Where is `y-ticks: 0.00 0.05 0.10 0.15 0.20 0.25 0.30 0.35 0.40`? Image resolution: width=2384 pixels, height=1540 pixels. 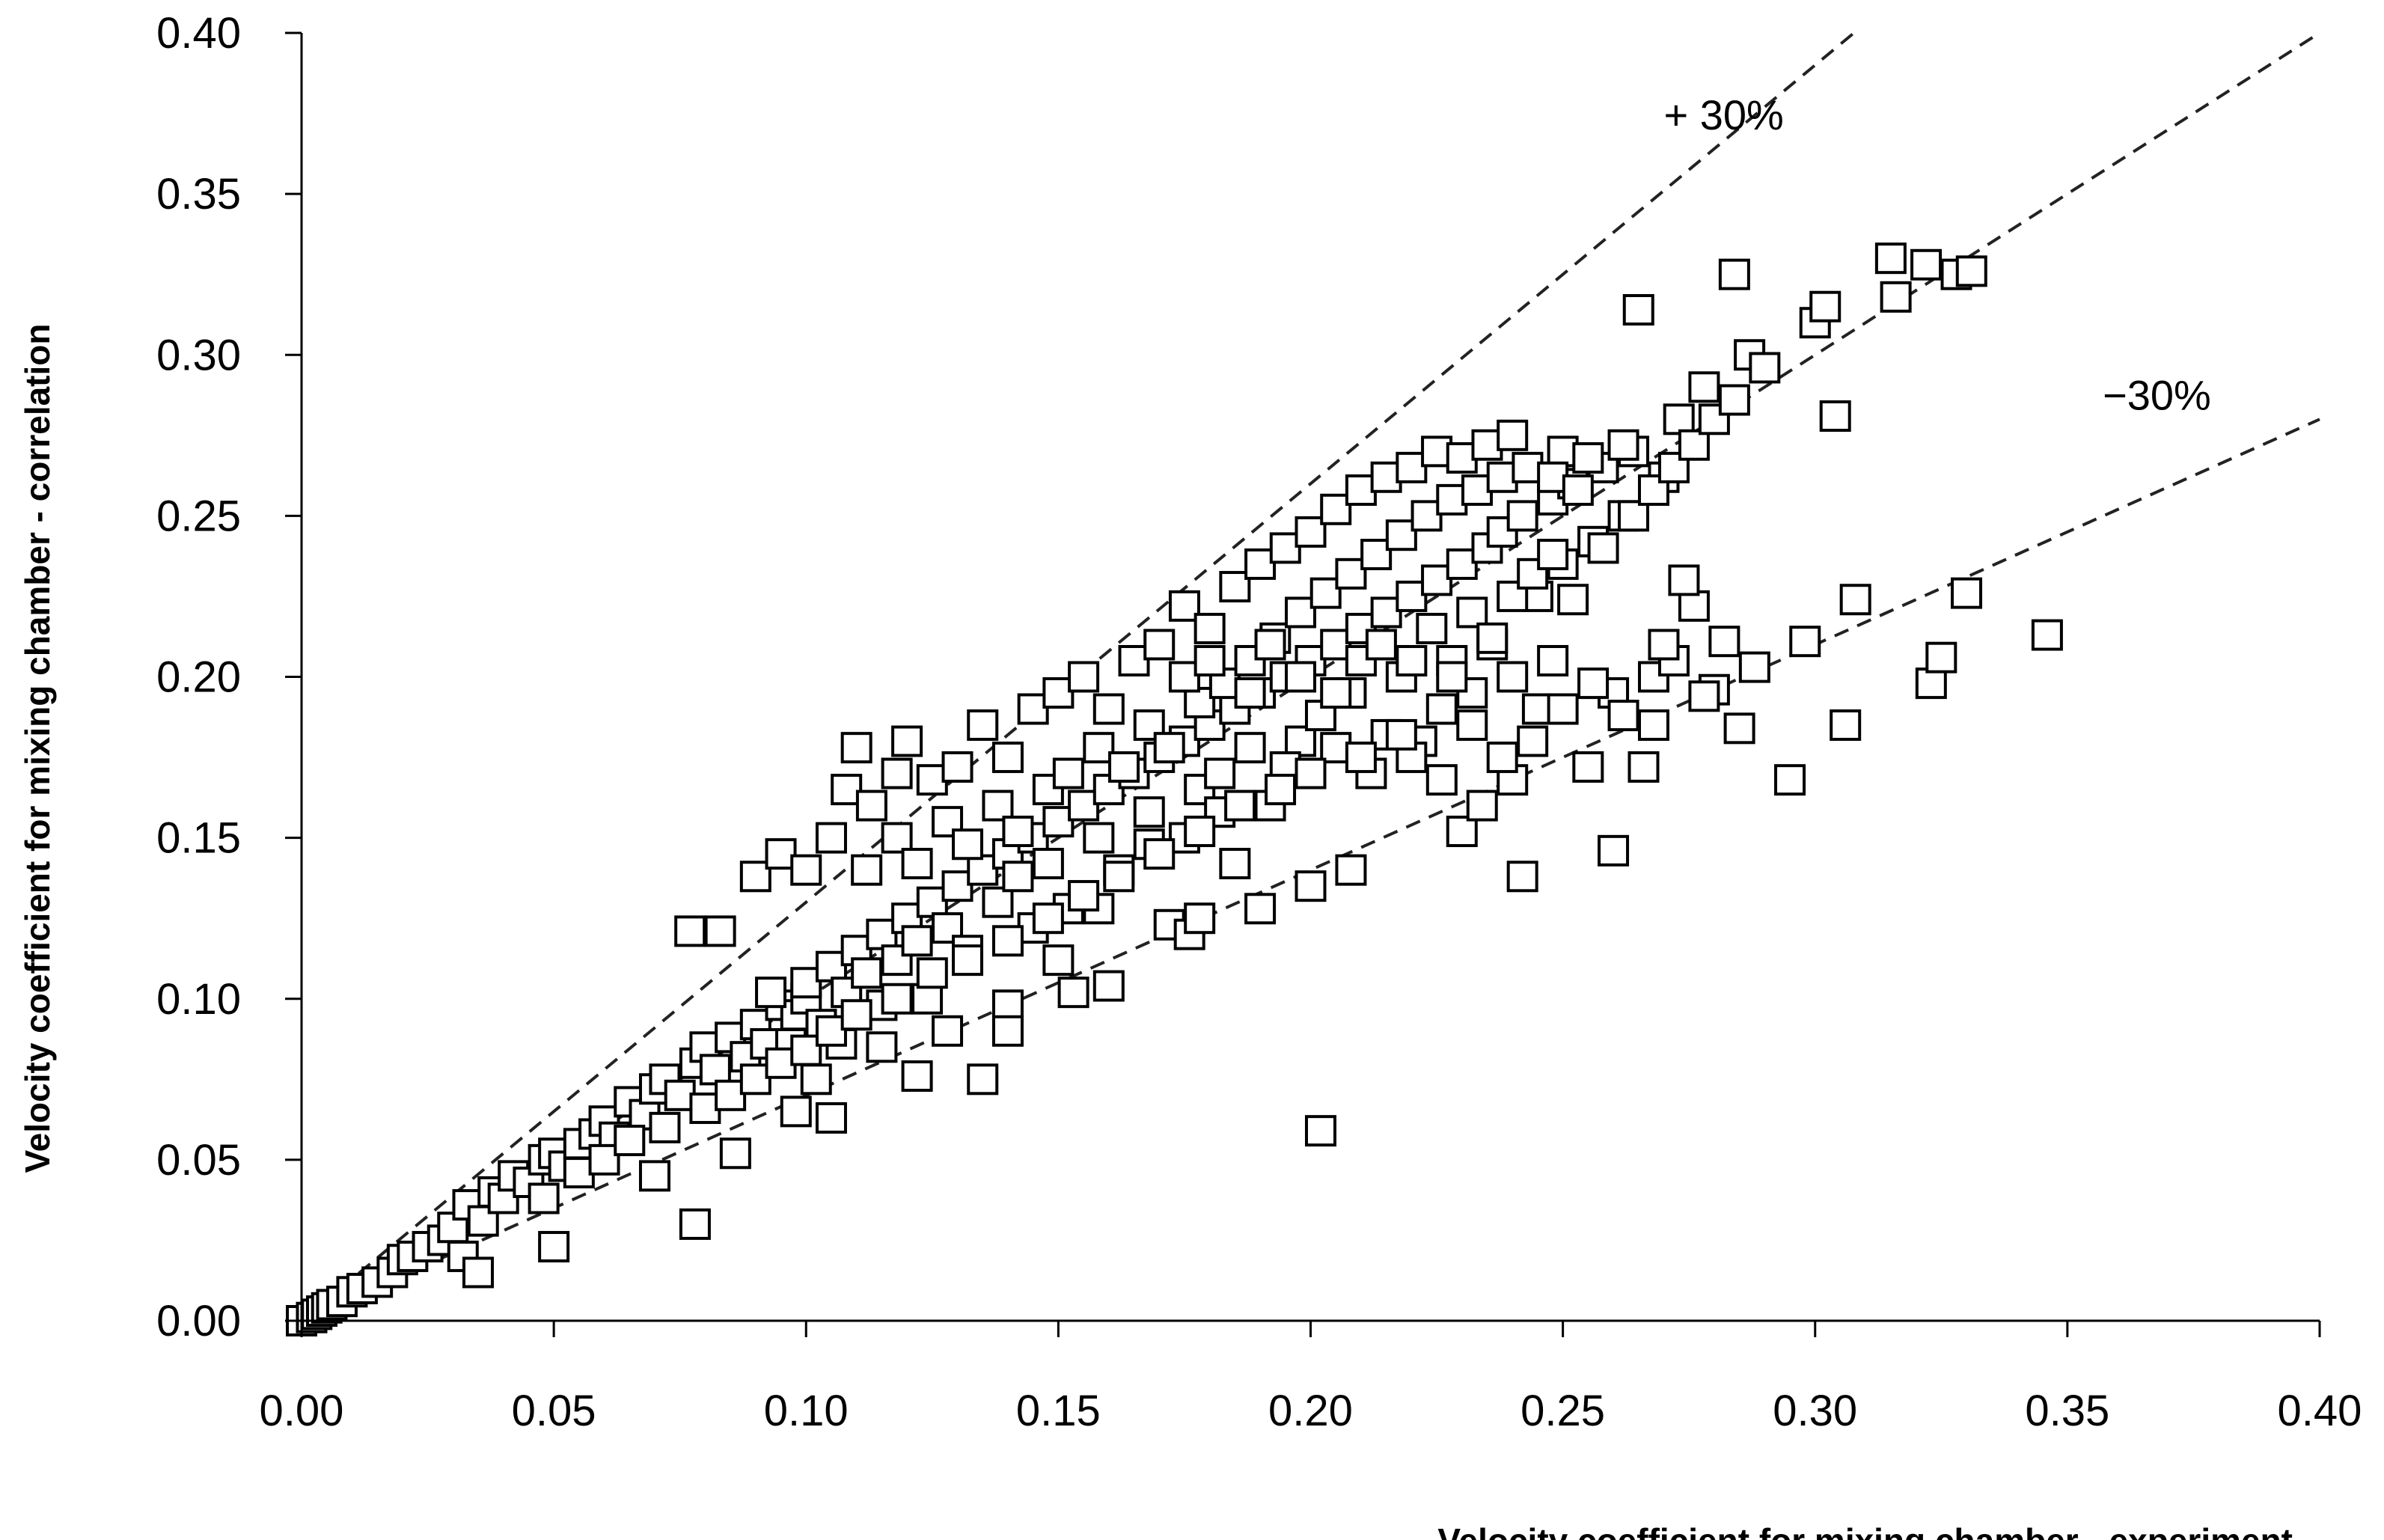
y-ticks: 0.00 0.05 0.10 0.15 0.20 0.25 0.30 0.35 0.40 is located at coordinates (229, 677).